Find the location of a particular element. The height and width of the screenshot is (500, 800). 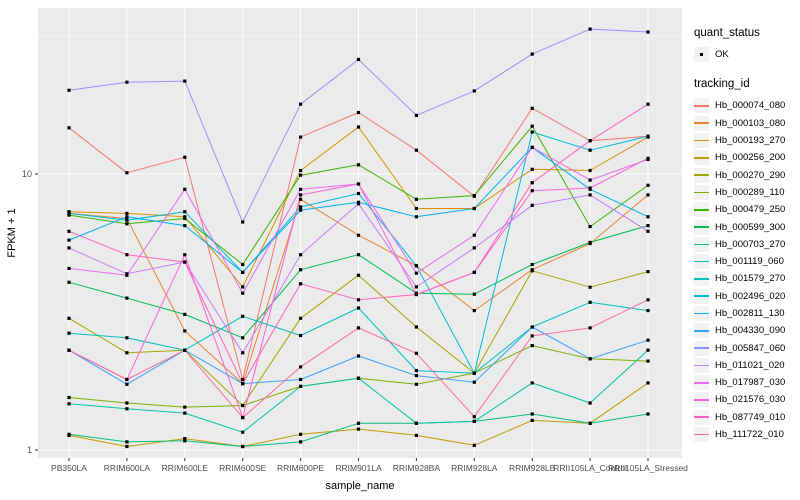

legend-entry-tracking: Hb_000479_250 is located at coordinates (739, 209).